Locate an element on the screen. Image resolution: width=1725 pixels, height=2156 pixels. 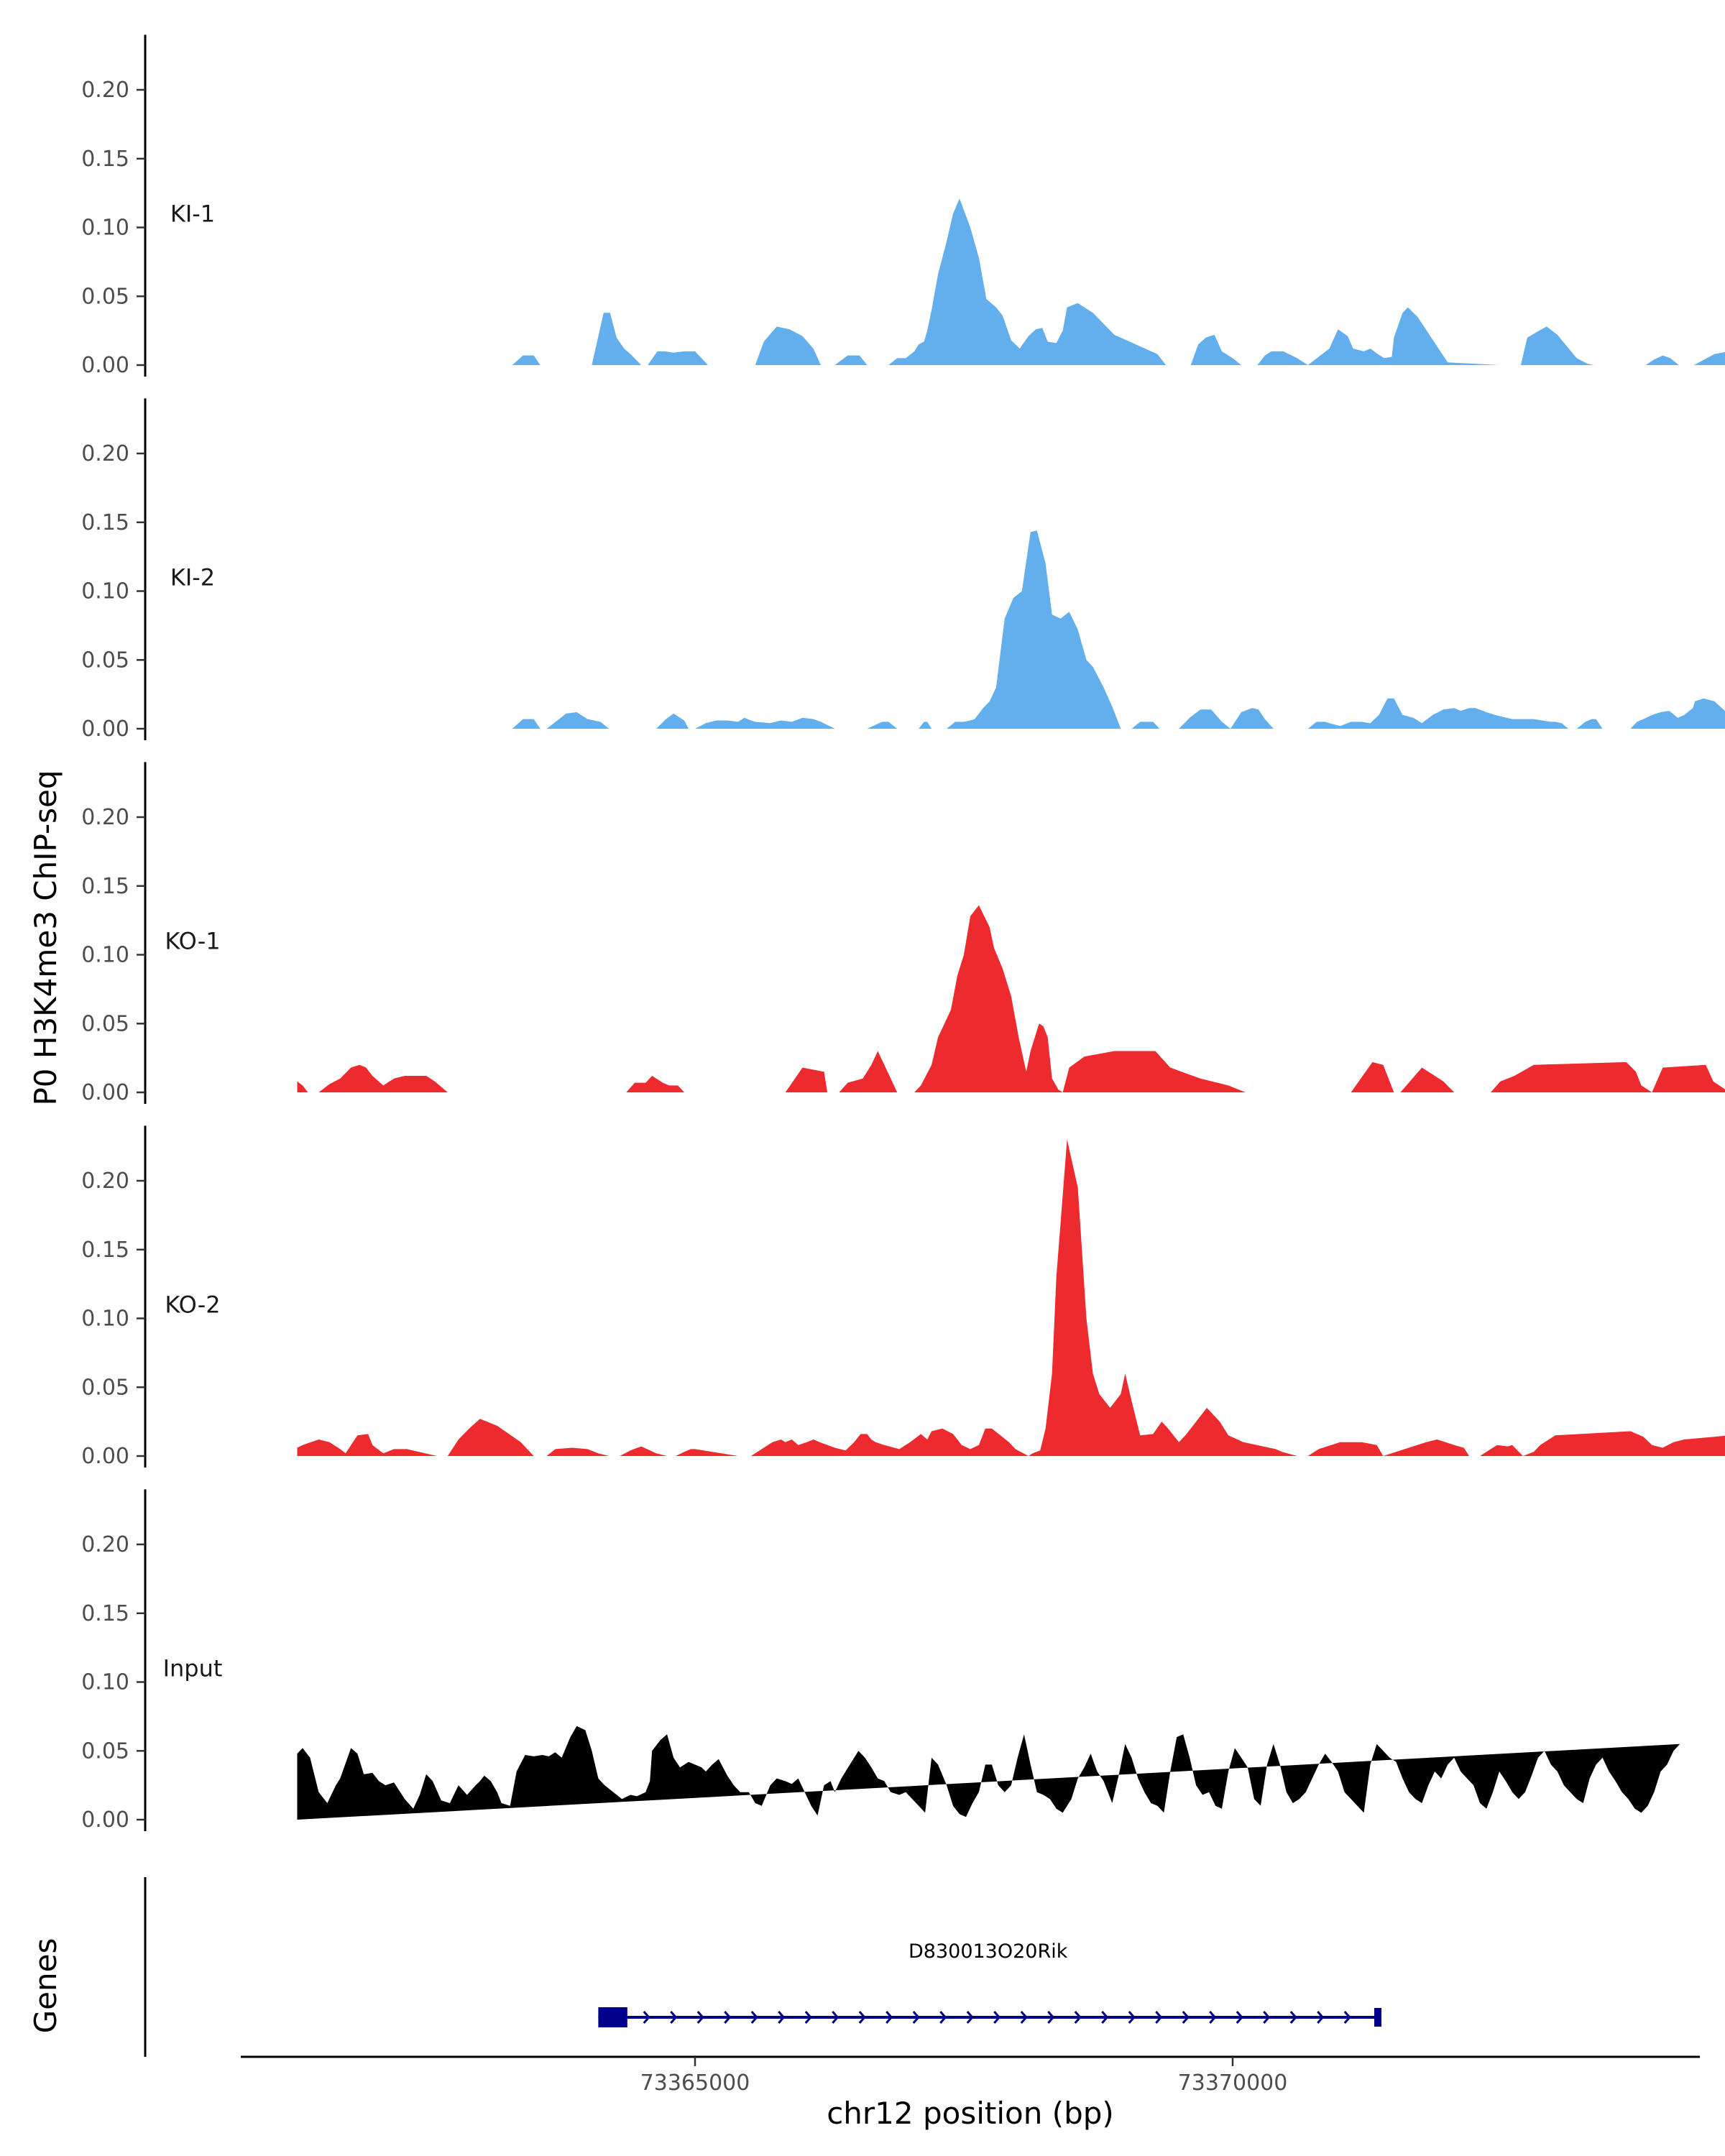
gene-model: D830013O20Rik is located at coordinates (989, 1984).